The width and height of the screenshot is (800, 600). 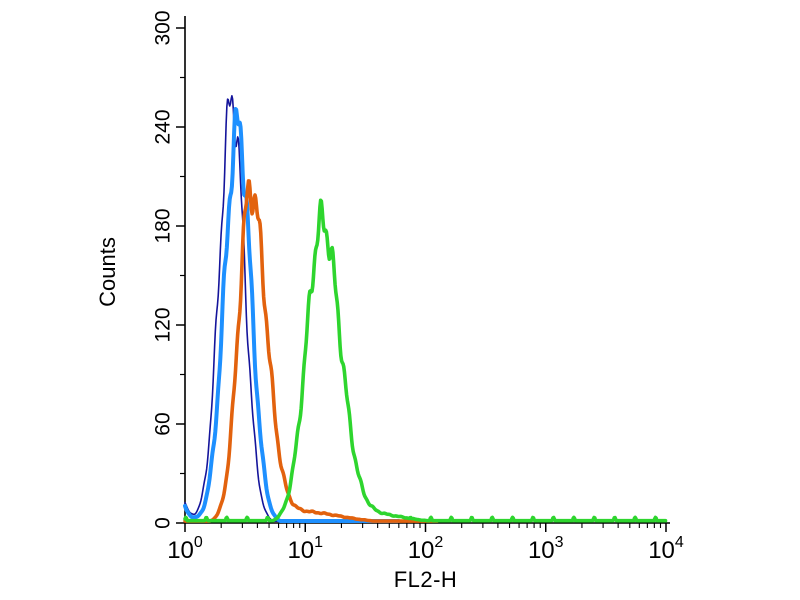 I want to click on x-tick-label: 10⁴, so click(x=666, y=549).